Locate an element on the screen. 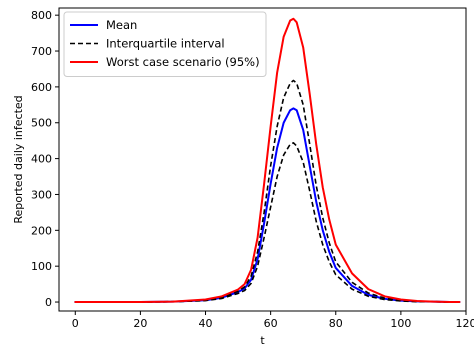  y-tick-label: 200 is located at coordinates (41, 230).